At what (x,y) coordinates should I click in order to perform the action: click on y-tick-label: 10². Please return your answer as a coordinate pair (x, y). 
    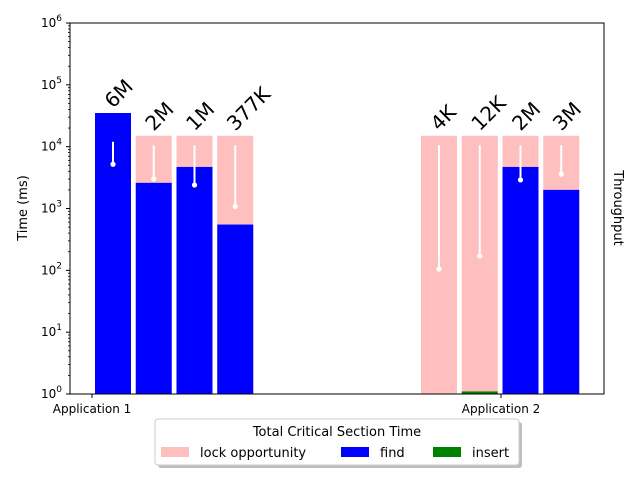
    Looking at the image, I should click on (51, 269).